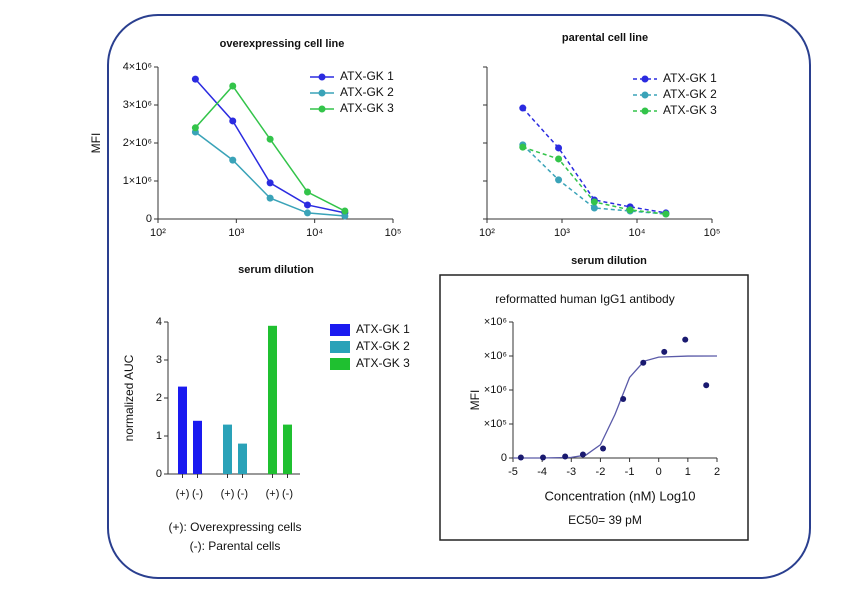  Describe the element at coordinates (659, 472) in the screenshot. I see `x-tick-label: 0` at that location.